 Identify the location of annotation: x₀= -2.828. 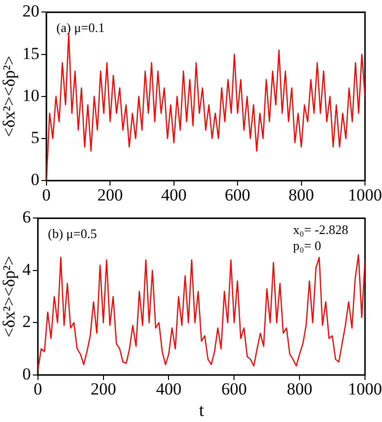
(320, 230).